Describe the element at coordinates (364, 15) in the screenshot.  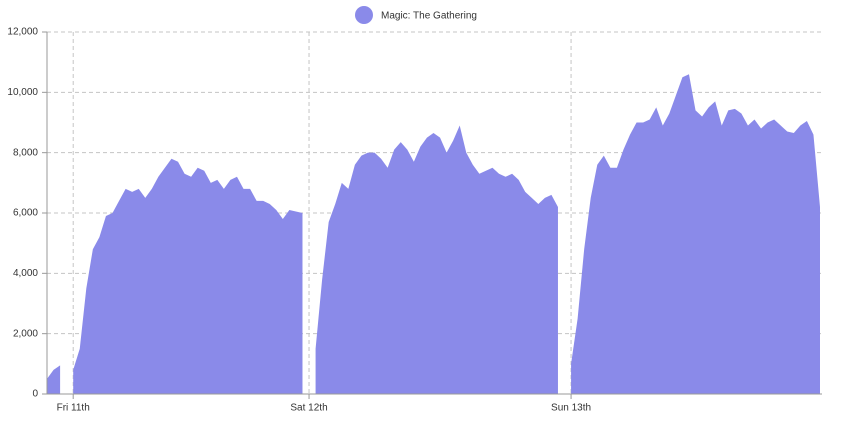
I see `legend-marker` at that location.